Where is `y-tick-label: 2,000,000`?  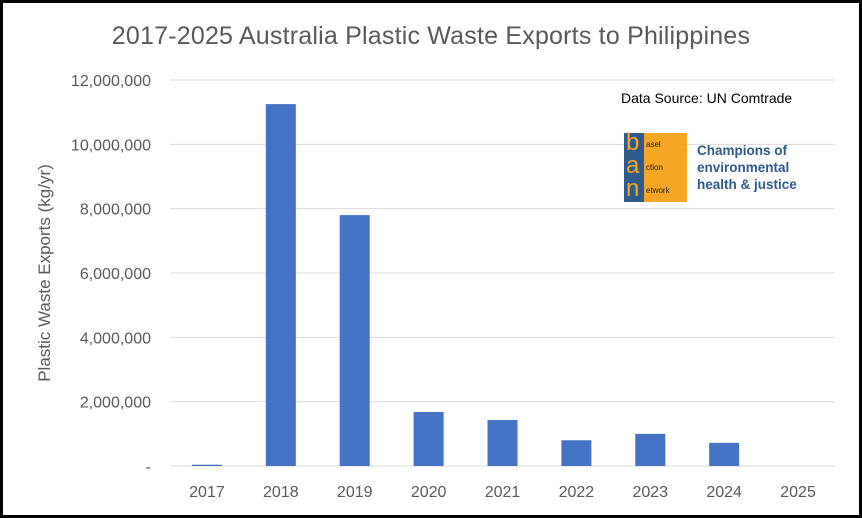
y-tick-label: 2,000,000 is located at coordinates (115, 403).